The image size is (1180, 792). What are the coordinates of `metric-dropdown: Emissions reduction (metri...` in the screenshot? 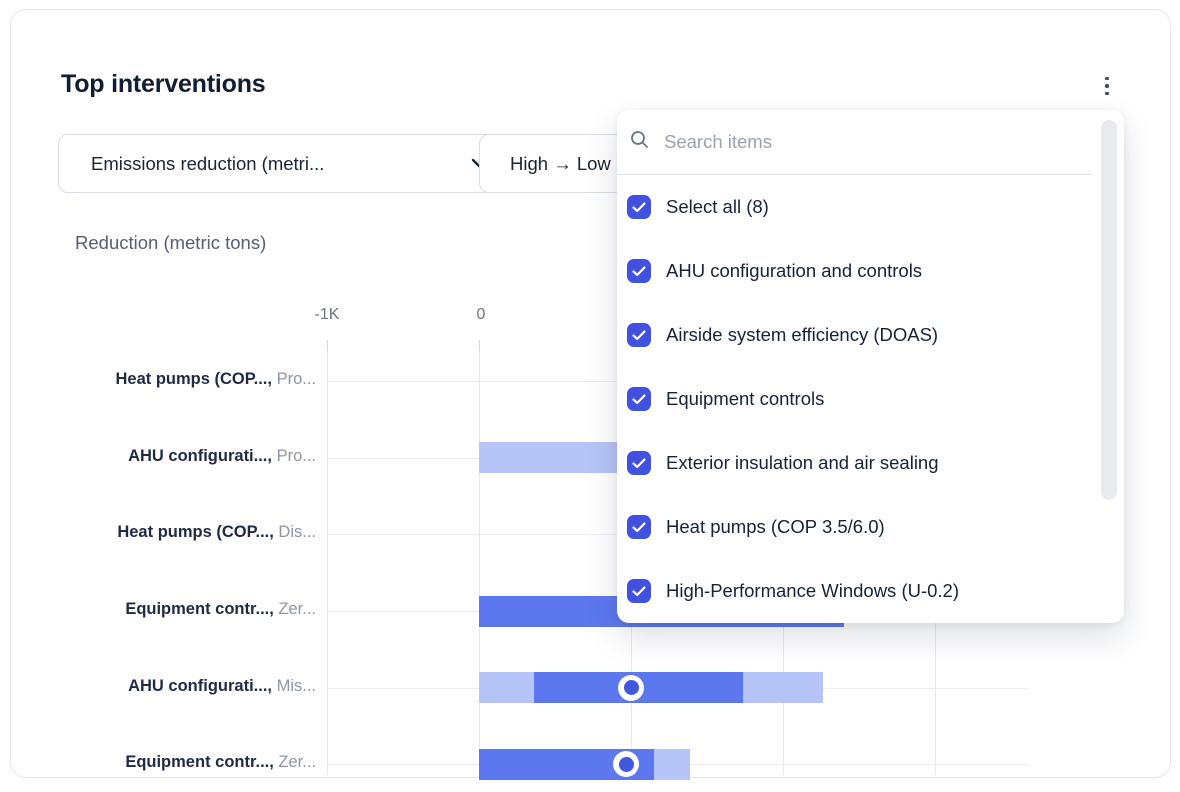 It's located at (288, 163).